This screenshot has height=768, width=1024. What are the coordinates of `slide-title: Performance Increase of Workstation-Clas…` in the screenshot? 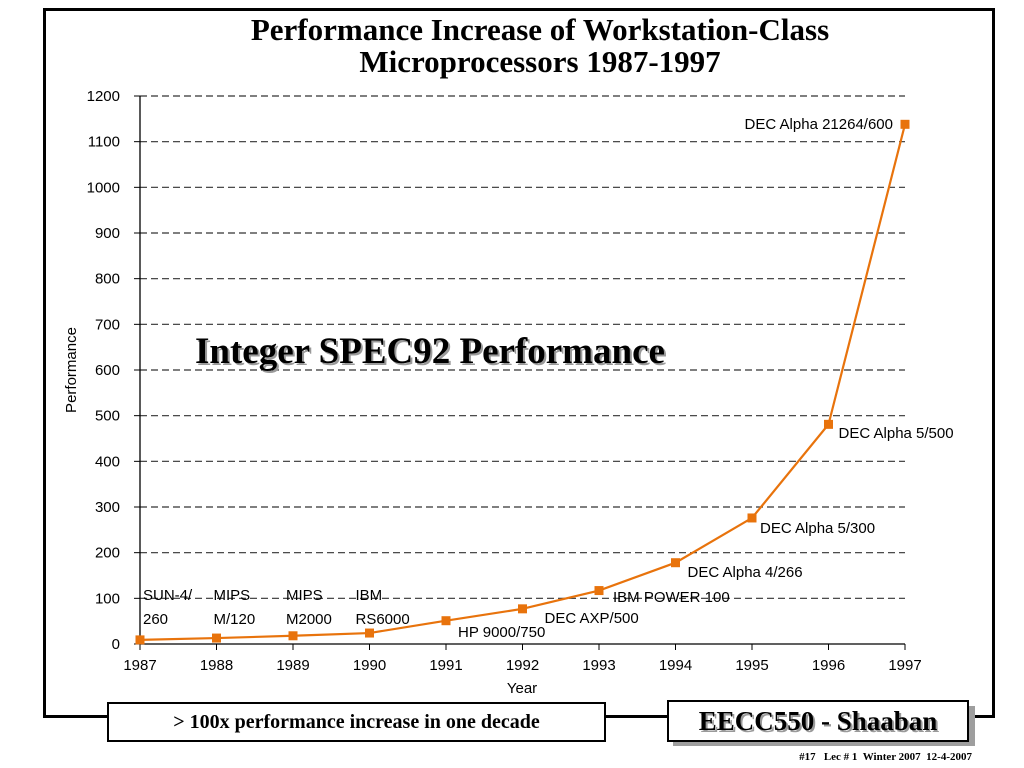 It's located at (540, 46).